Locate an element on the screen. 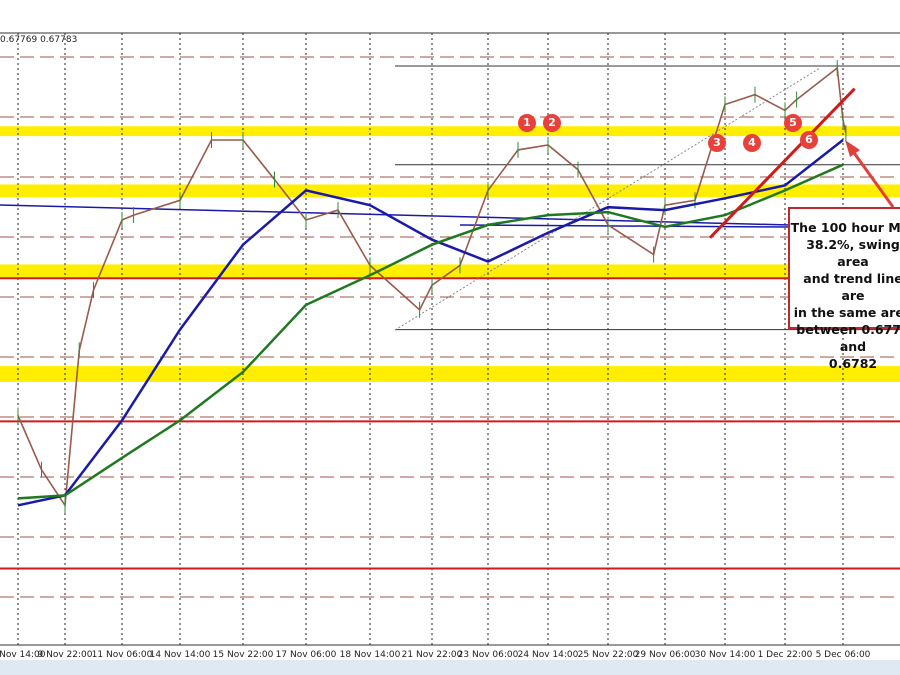 The image size is (900, 675). old-ma-line is located at coordinates (395, 215).